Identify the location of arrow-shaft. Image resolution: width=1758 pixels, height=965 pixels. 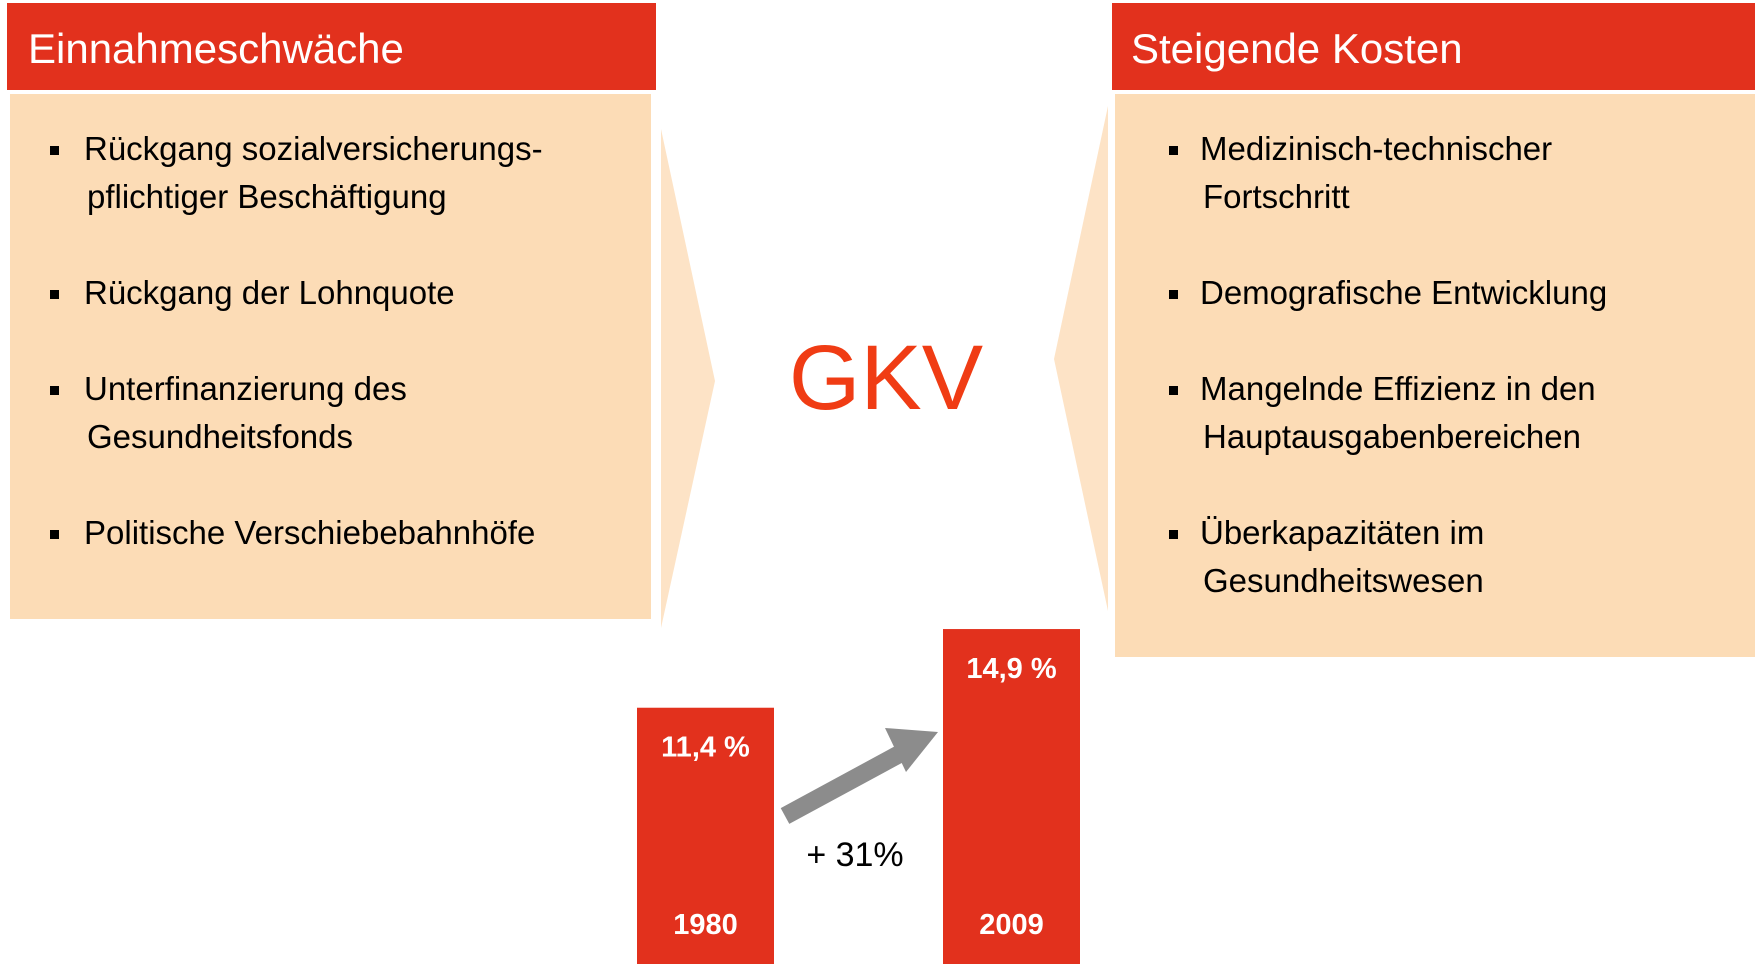
(845, 783).